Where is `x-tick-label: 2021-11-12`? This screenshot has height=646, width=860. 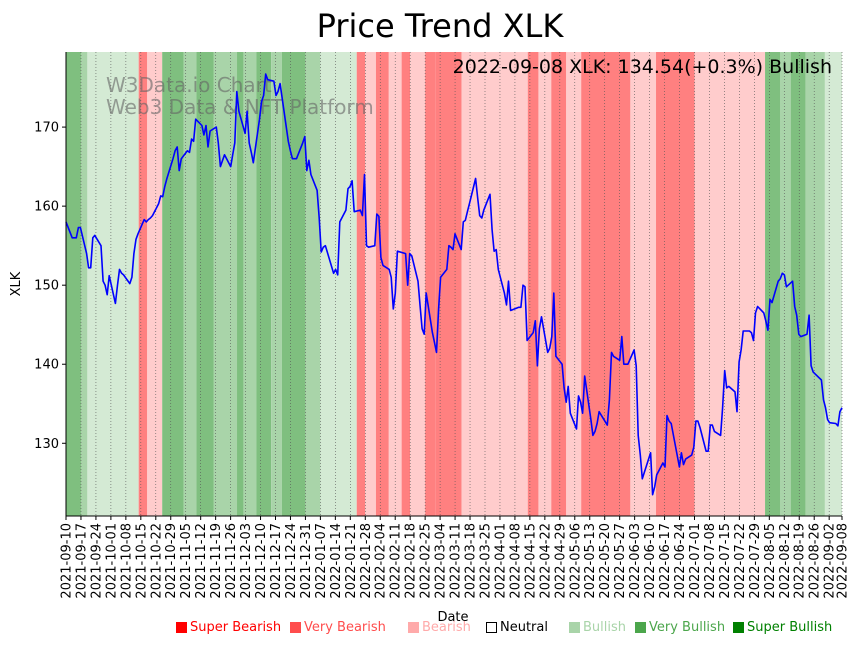
x-tick-label: 2021-11-12 is located at coordinates (201, 561).